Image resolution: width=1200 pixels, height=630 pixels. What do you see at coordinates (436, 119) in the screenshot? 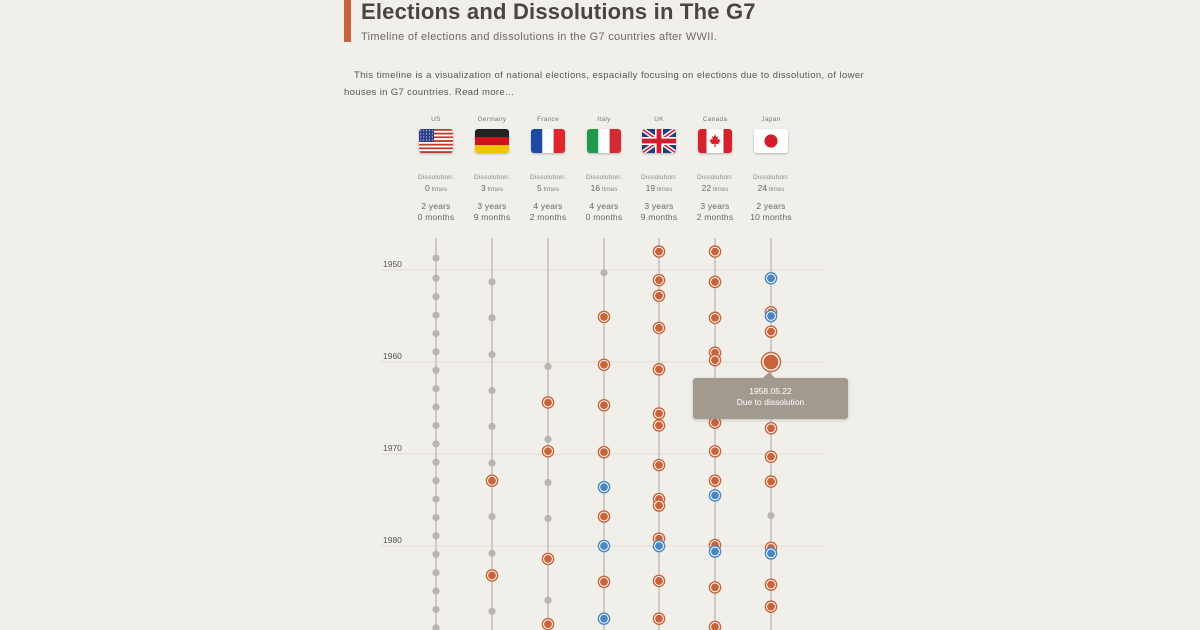
I see `country-name: US` at bounding box center [436, 119].